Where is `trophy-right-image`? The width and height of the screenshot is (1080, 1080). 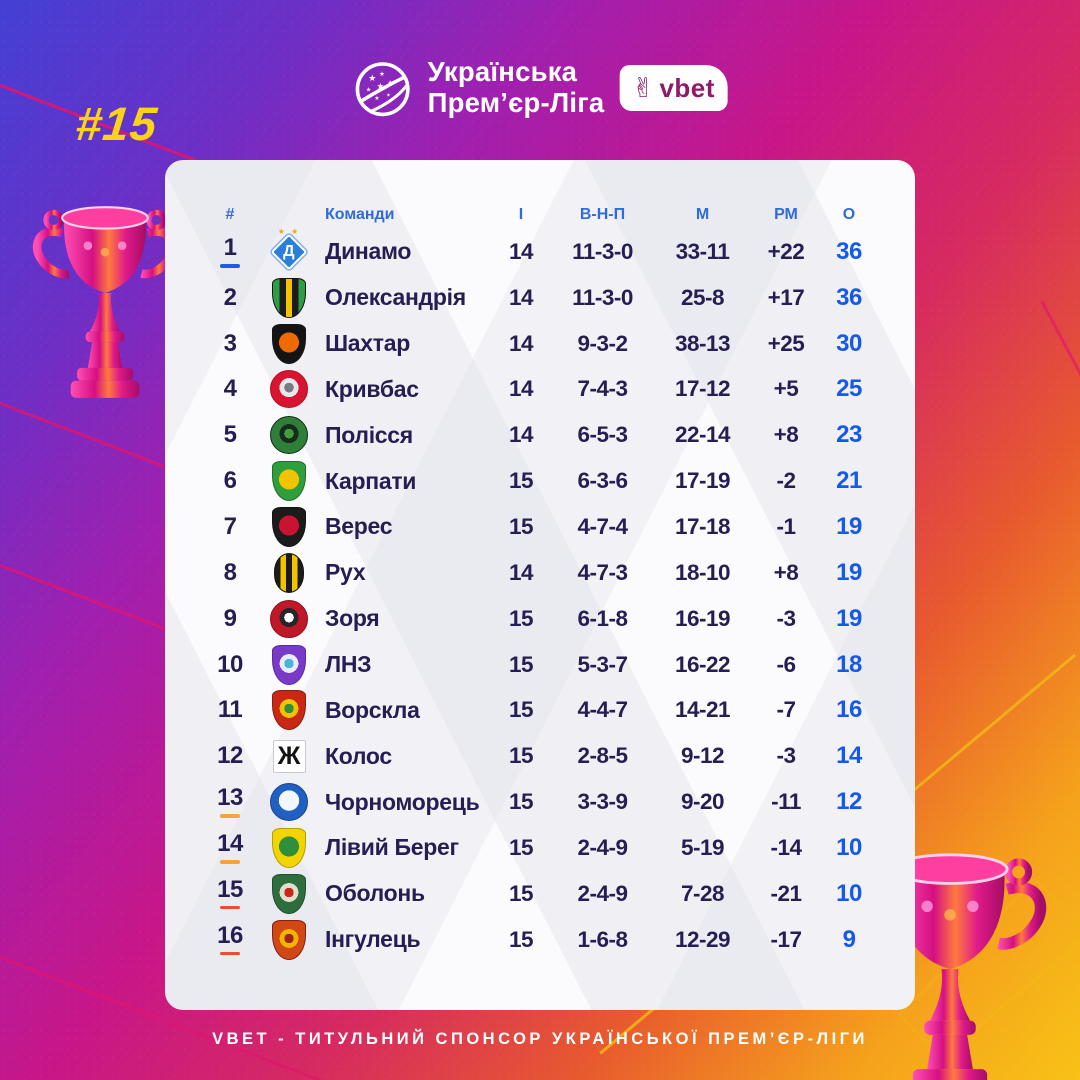
trophy-right-image is located at coordinates (950, 966).